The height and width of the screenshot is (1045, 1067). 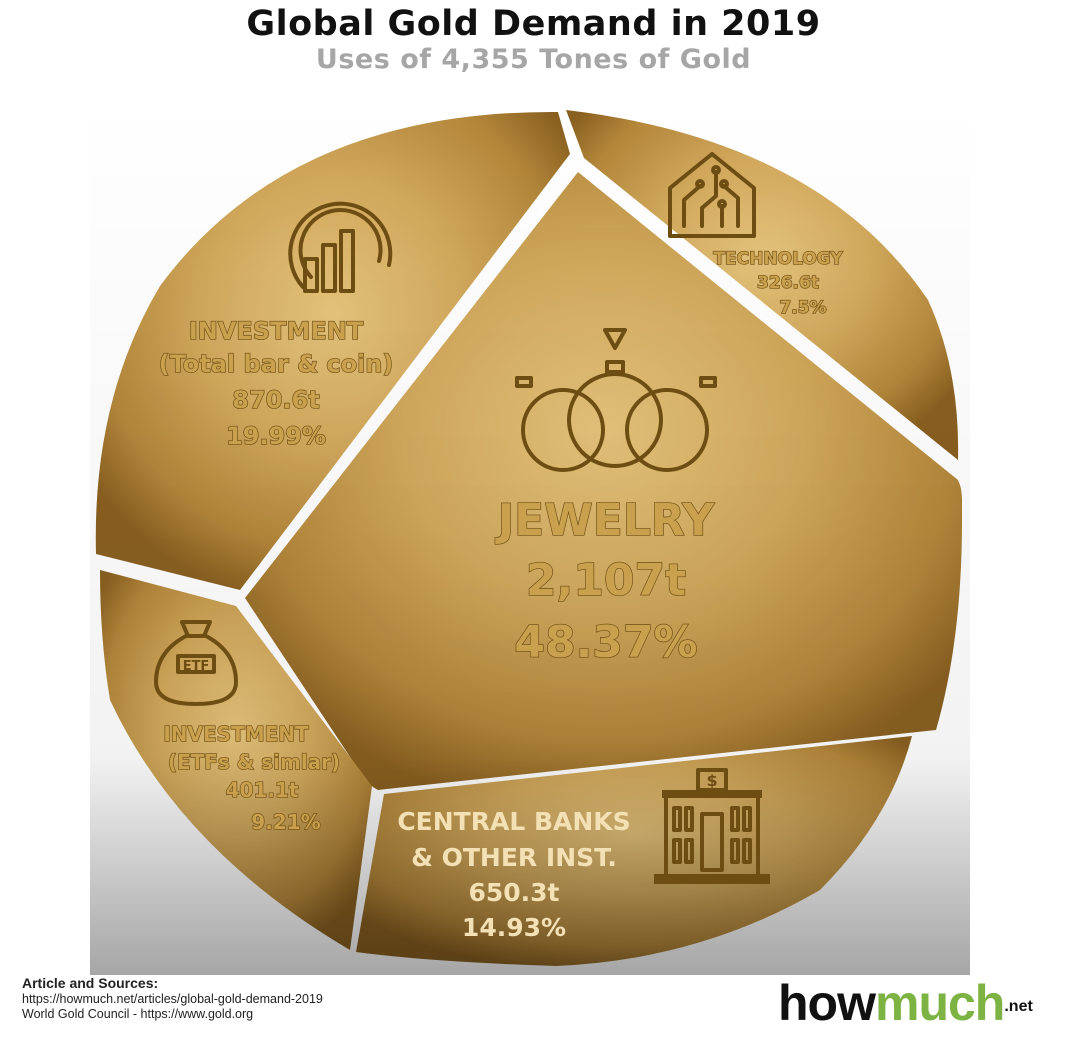 I want to click on chart-subtitle: Uses of 4,355 Tones of Gold, so click(x=533, y=59).